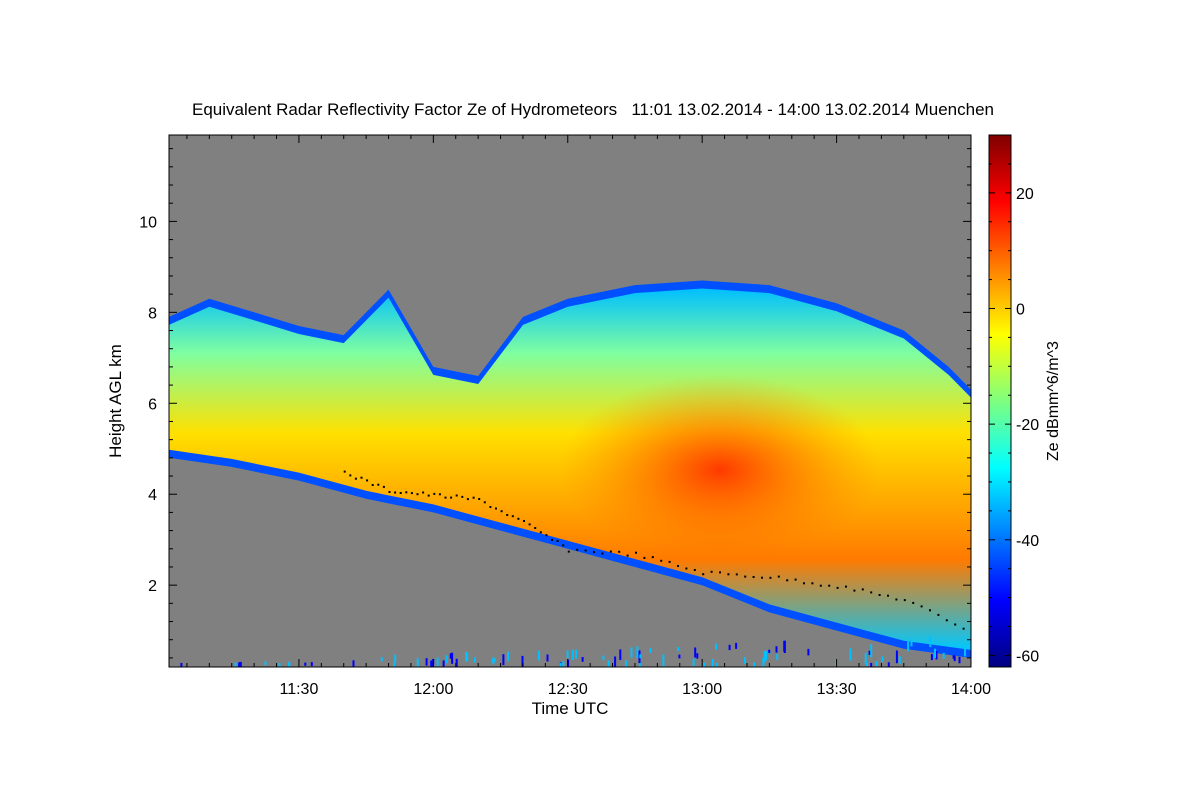 The height and width of the screenshot is (805, 1200). What do you see at coordinates (1014, 399) in the screenshot?
I see `colorbar-ticks: 20 0 -20 -40 -60` at bounding box center [1014, 399].